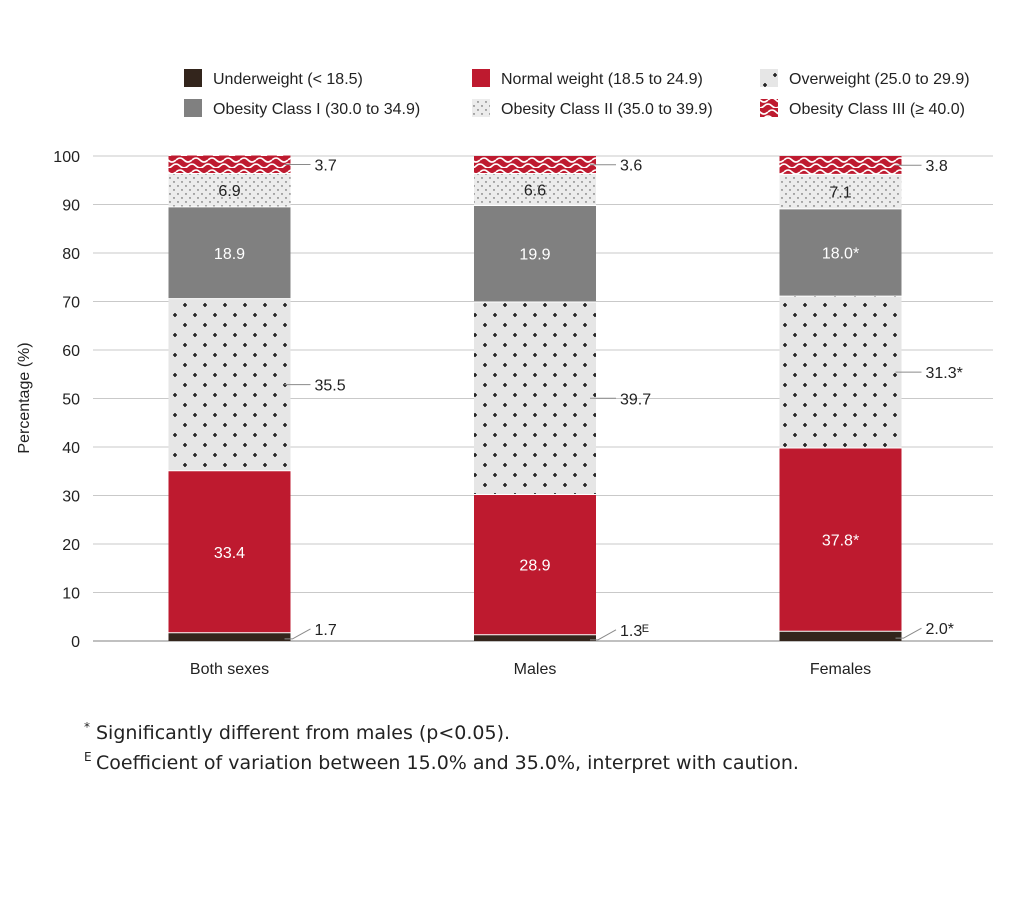 The image size is (1012, 906). Describe the element at coordinates (877, 109) in the screenshot. I see `legend-label: Obesity Class III (≥ 40.0)` at that location.